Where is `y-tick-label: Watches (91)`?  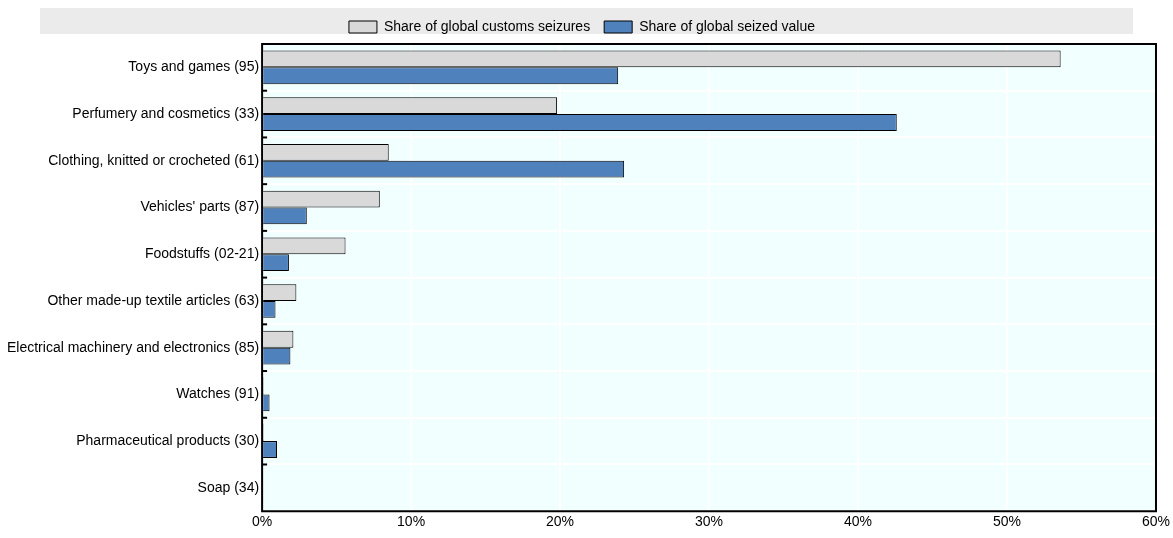
y-tick-label: Watches (91) is located at coordinates (218, 393).